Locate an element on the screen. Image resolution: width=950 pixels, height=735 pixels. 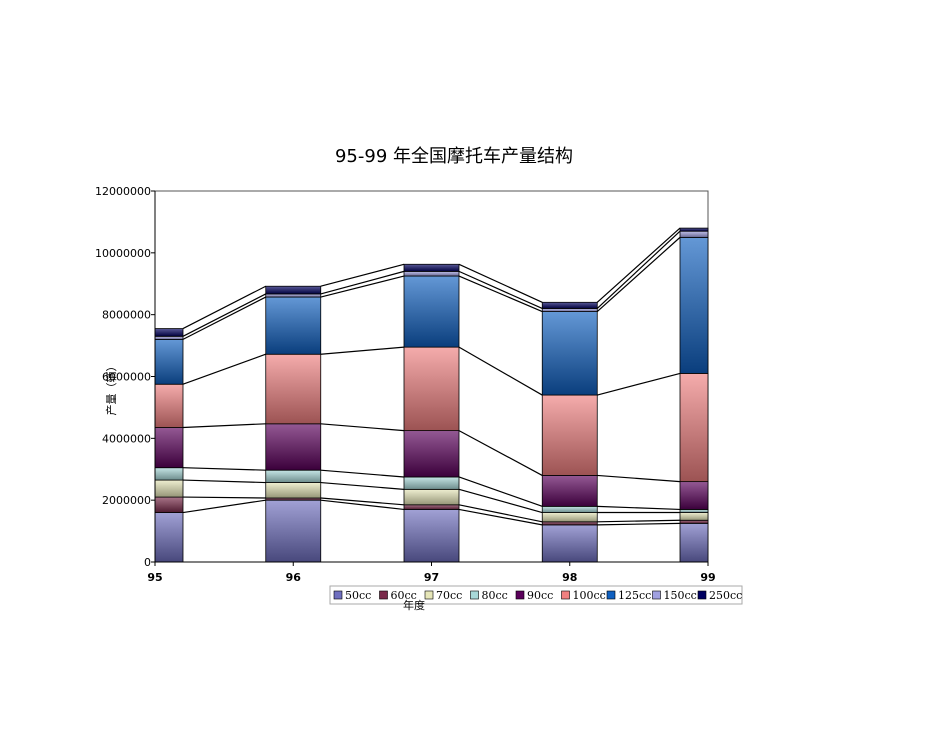
legend-label: 70cc is located at coordinates (449, 595).